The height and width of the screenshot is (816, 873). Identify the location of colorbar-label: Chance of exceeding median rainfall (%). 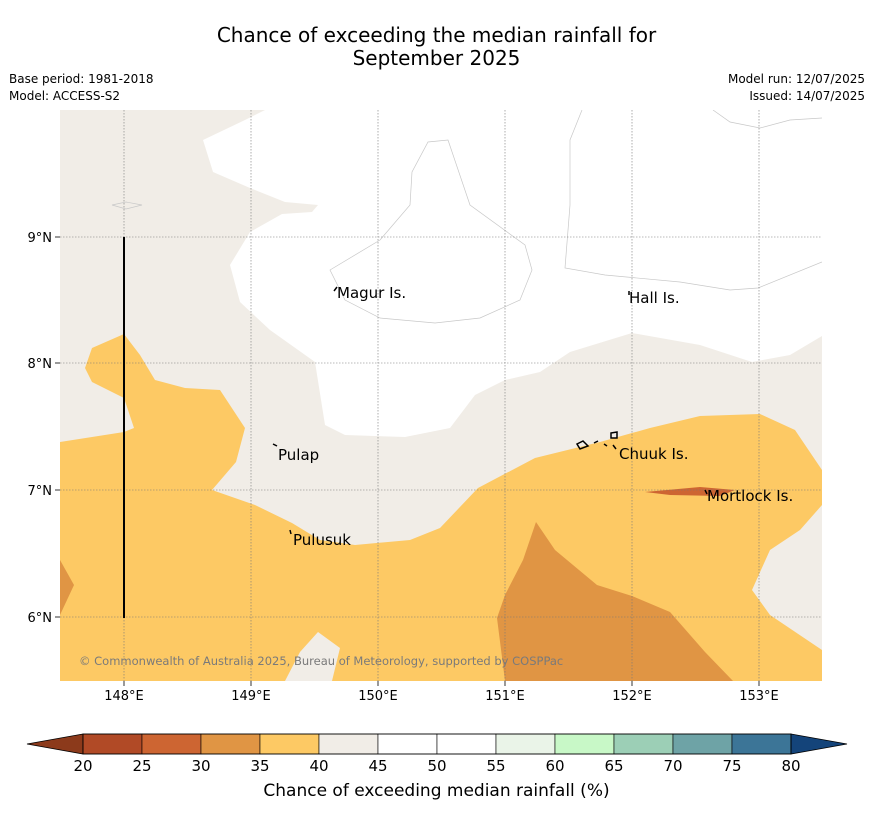
(436, 791).